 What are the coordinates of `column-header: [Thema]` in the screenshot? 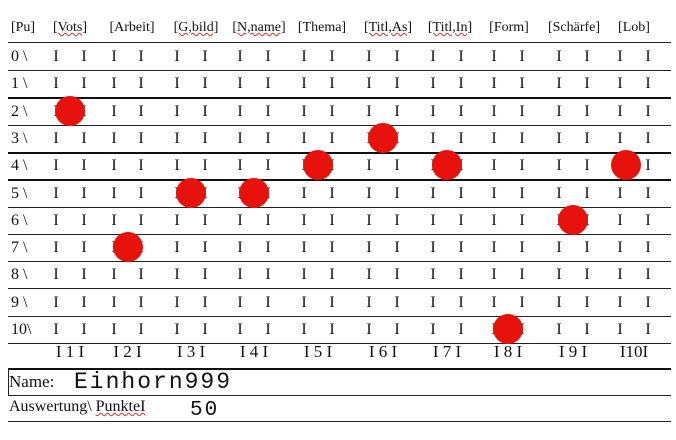 It's located at (322, 27).